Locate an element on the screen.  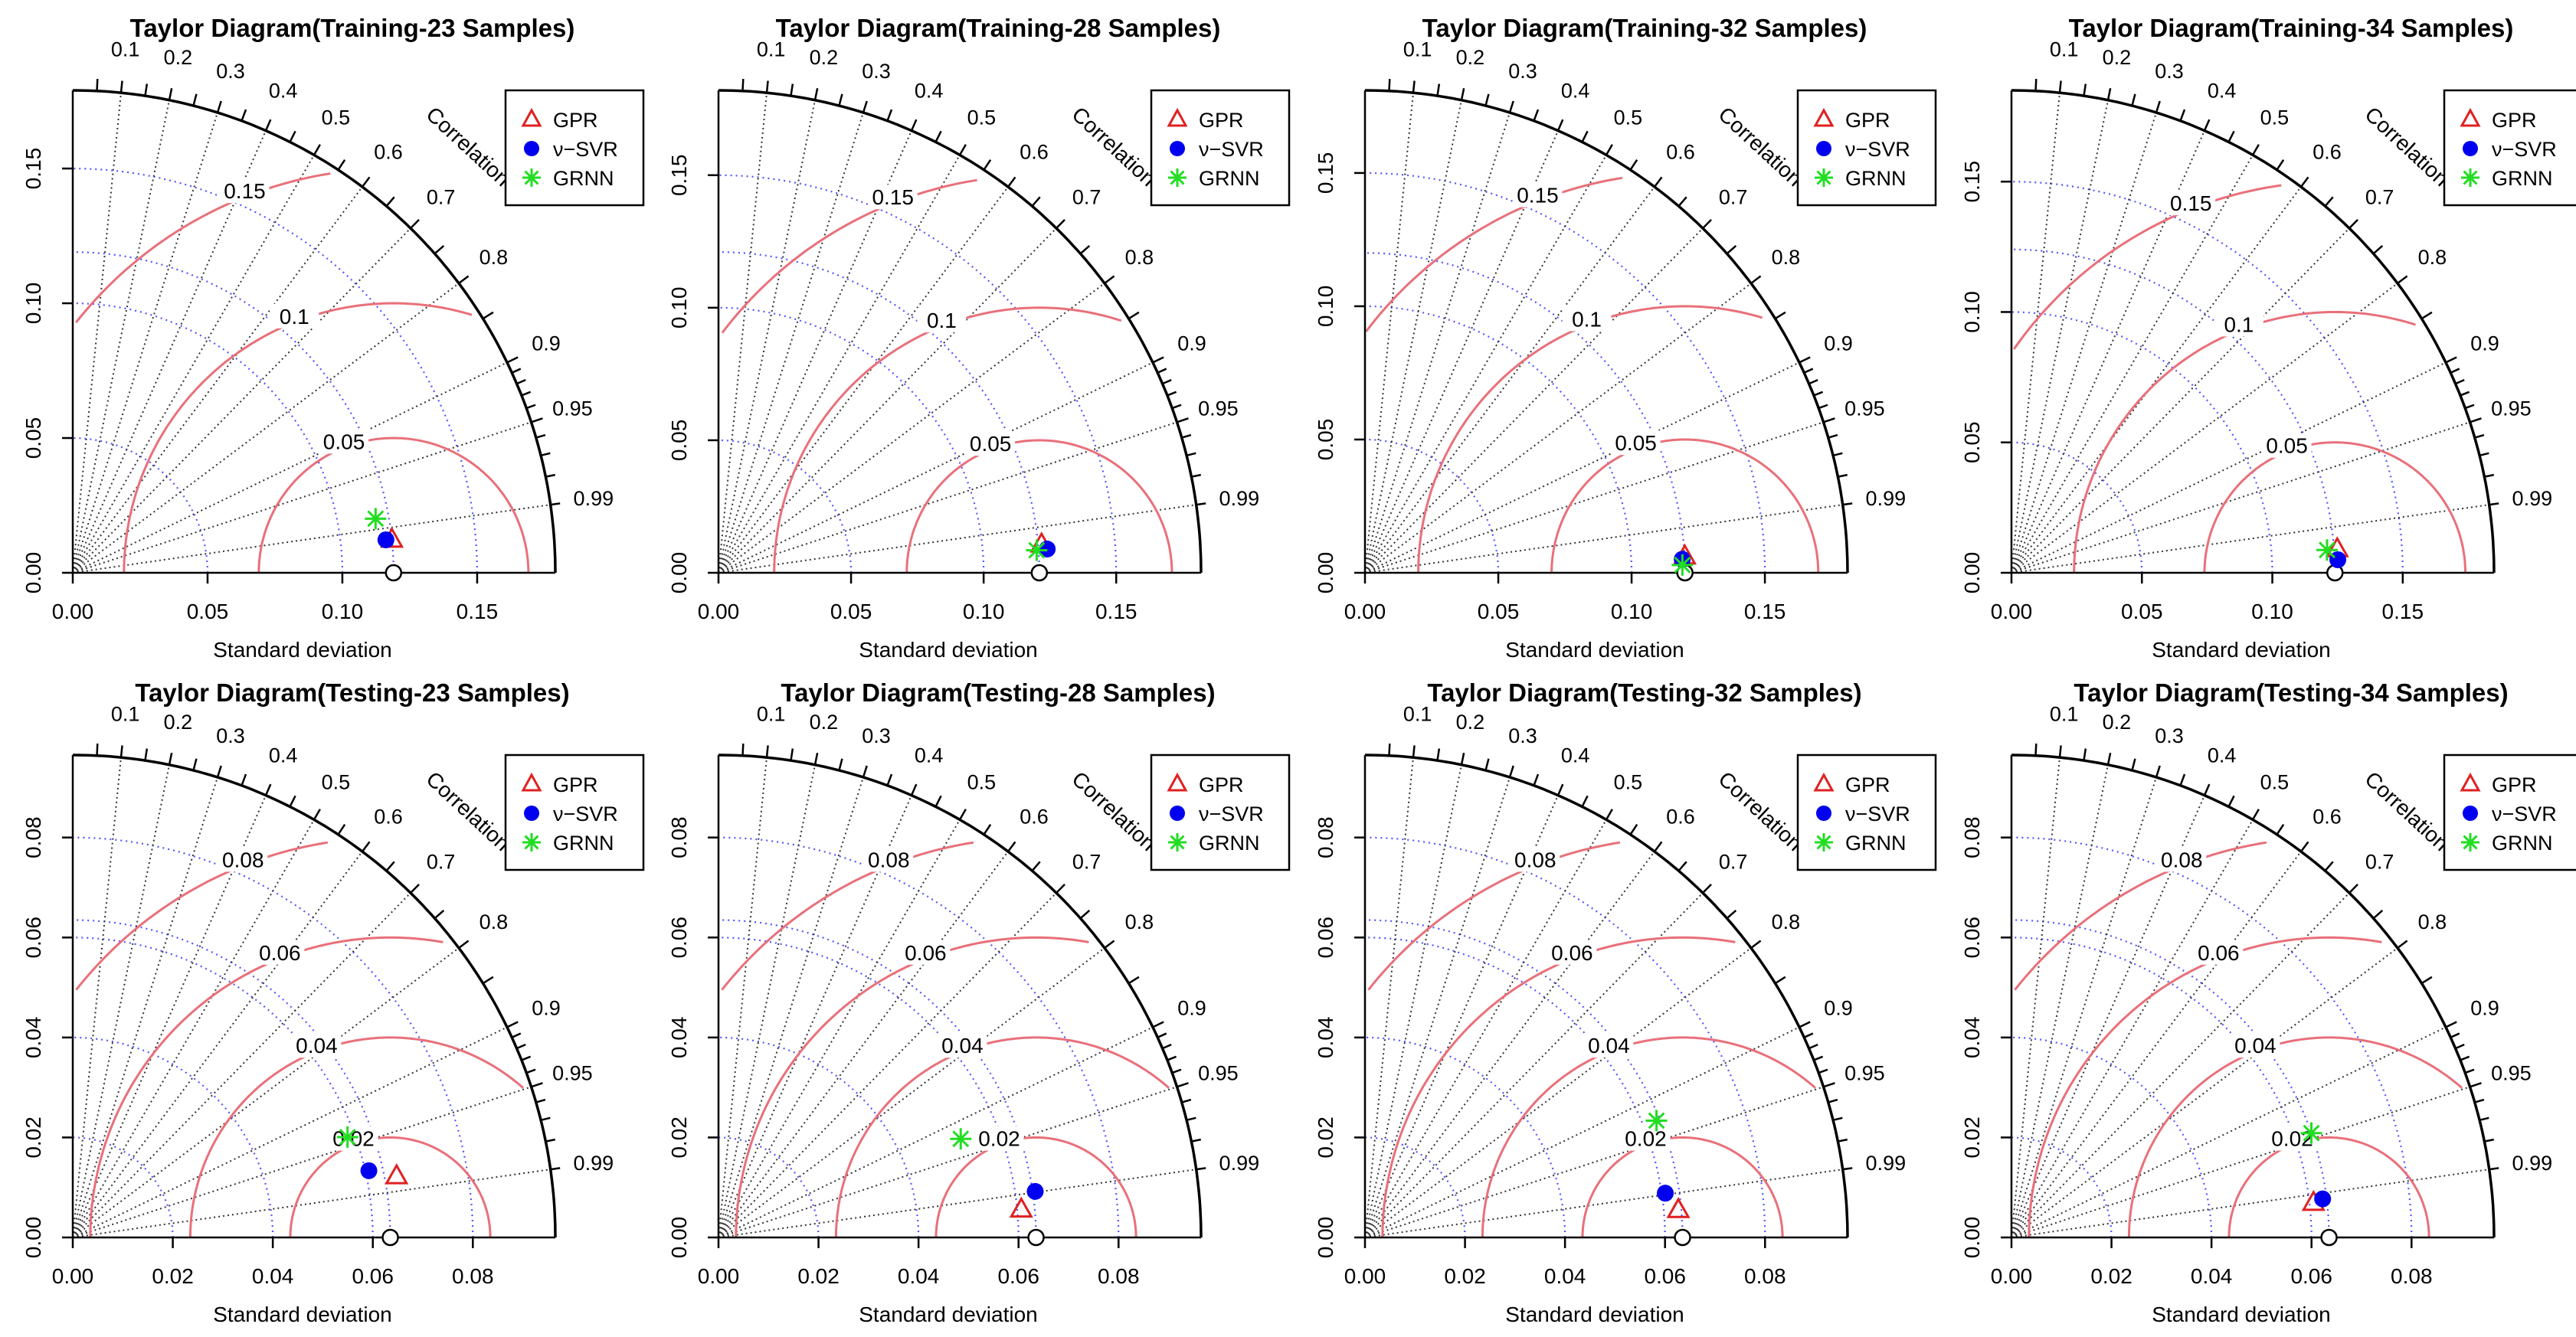
legend-svr-marker is located at coordinates (531, 149).